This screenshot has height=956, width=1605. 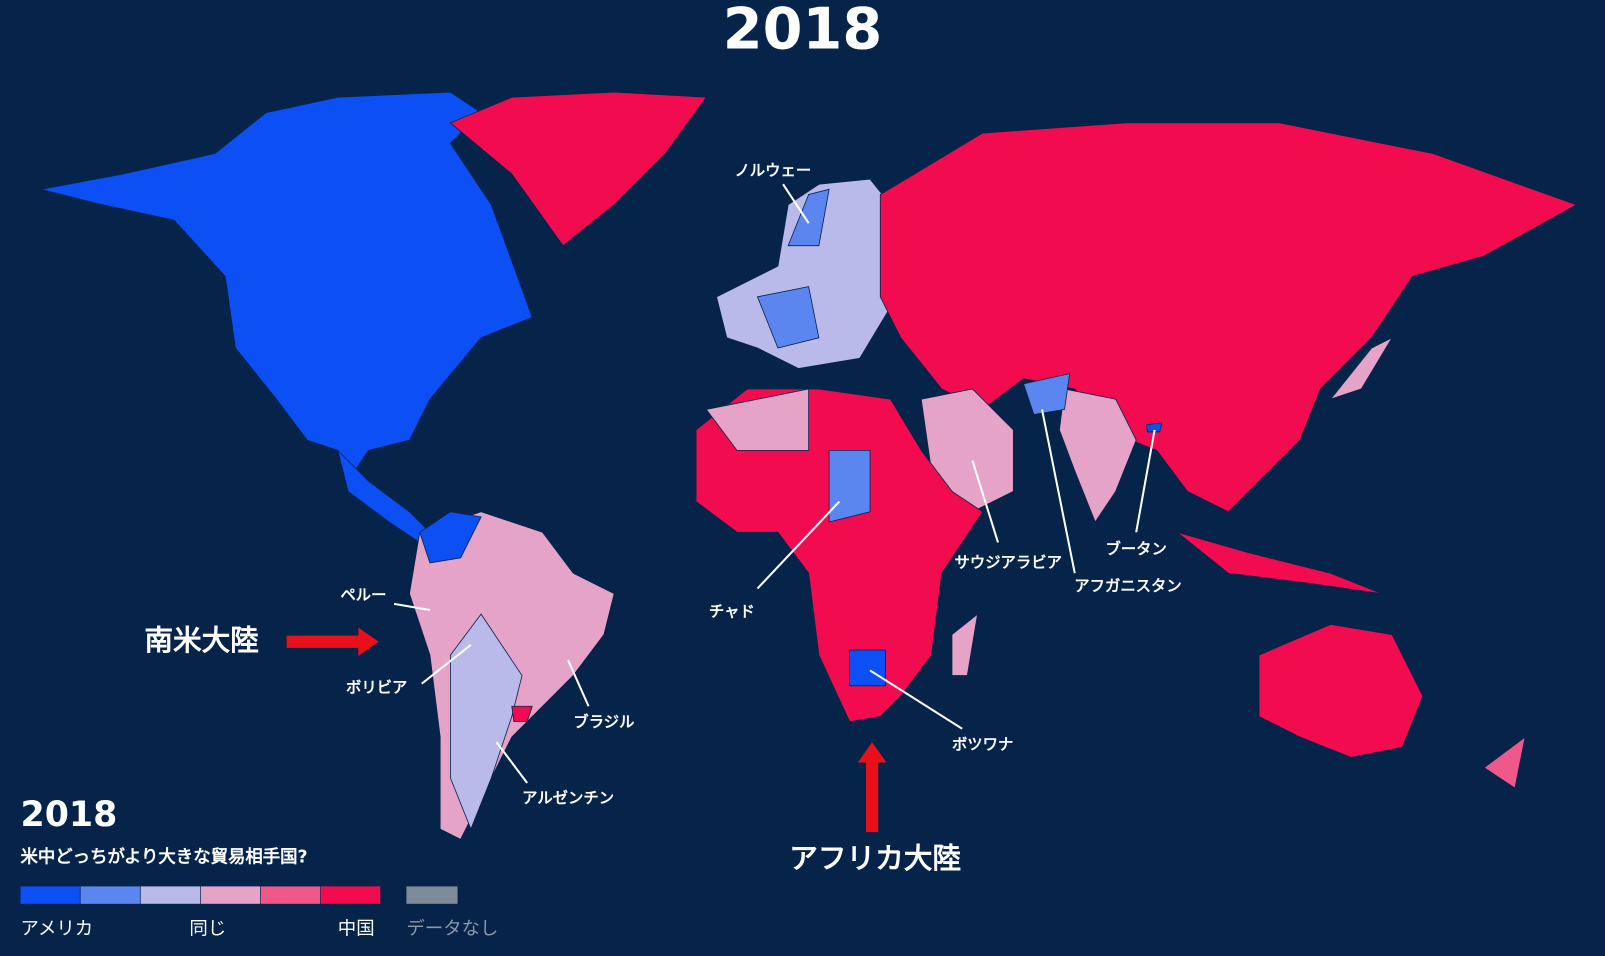 What do you see at coordinates (1341, 690) in the screenshot?
I see `australia` at bounding box center [1341, 690].